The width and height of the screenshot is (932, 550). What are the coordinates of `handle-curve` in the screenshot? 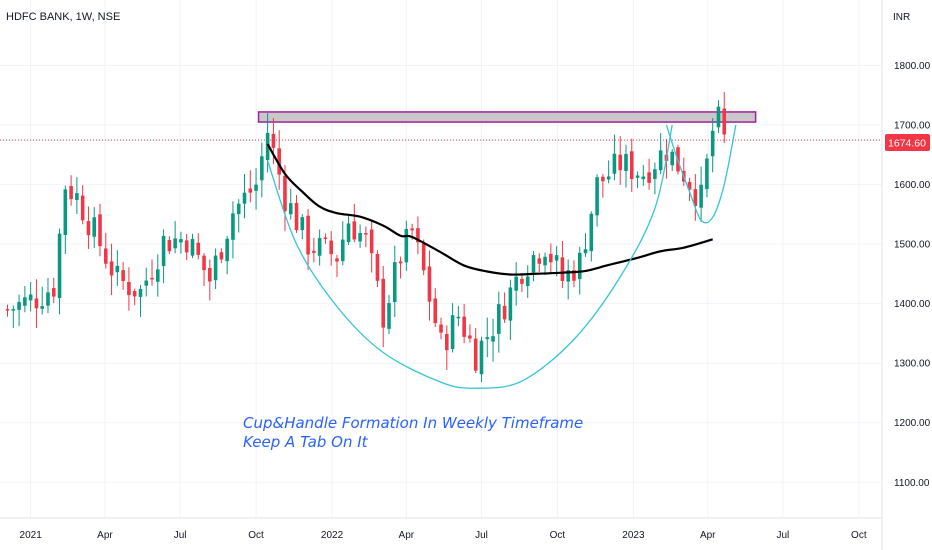 It's located at (701, 174).